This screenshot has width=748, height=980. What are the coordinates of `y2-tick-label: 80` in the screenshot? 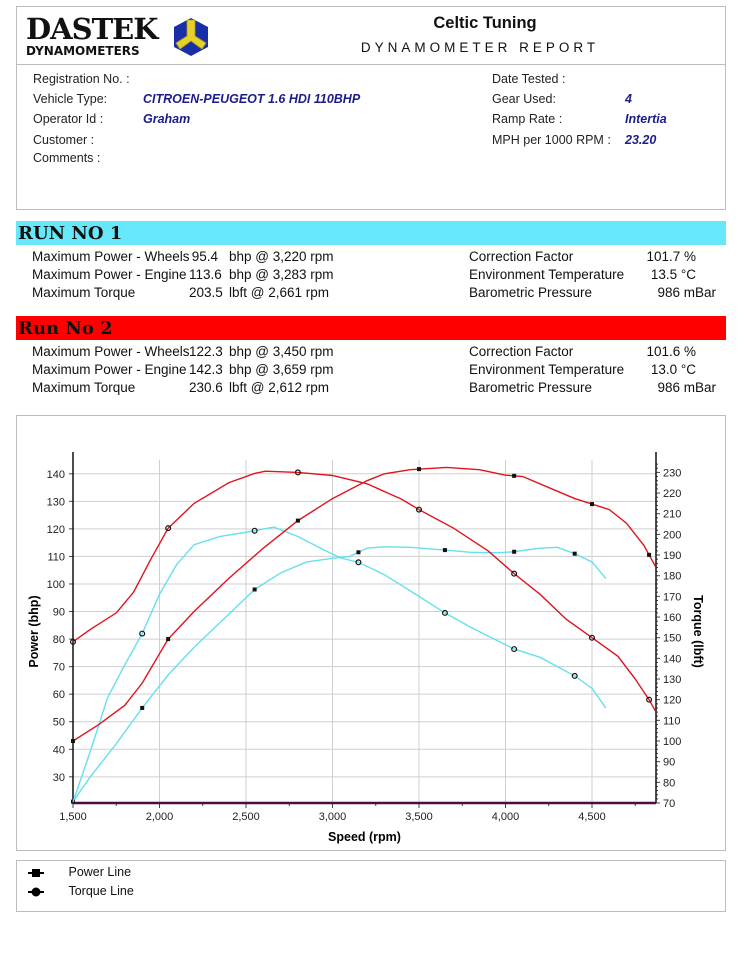 It's located at (669, 783).